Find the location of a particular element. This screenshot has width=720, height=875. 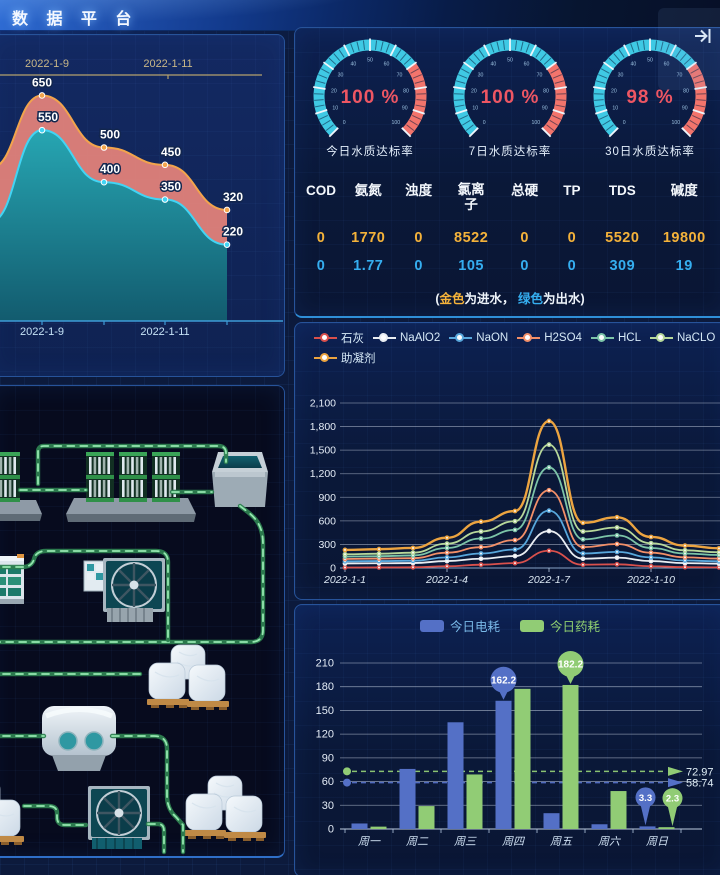

svg-text: 220 is located at coordinates (233, 232).